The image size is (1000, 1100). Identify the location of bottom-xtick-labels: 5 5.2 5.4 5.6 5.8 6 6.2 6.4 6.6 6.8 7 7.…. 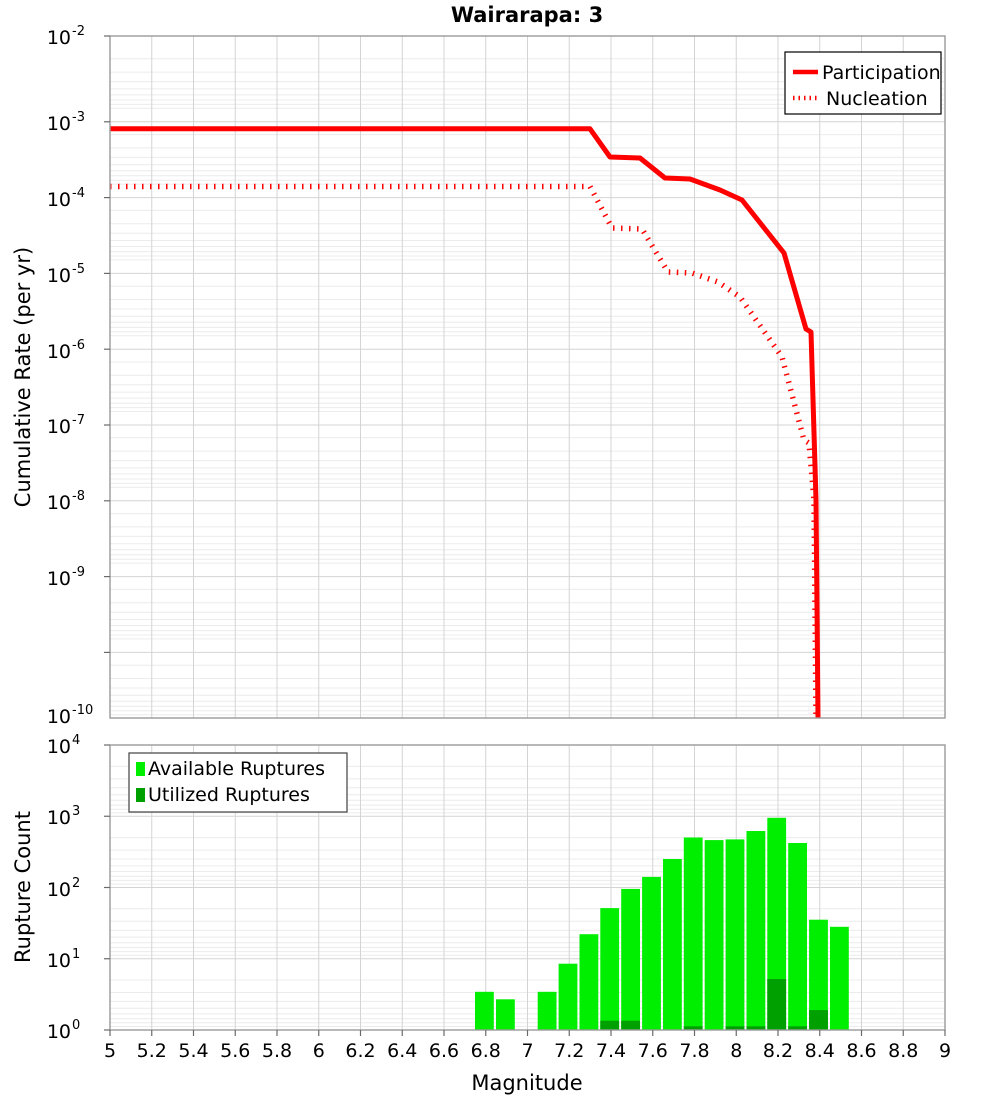
(527, 1051).